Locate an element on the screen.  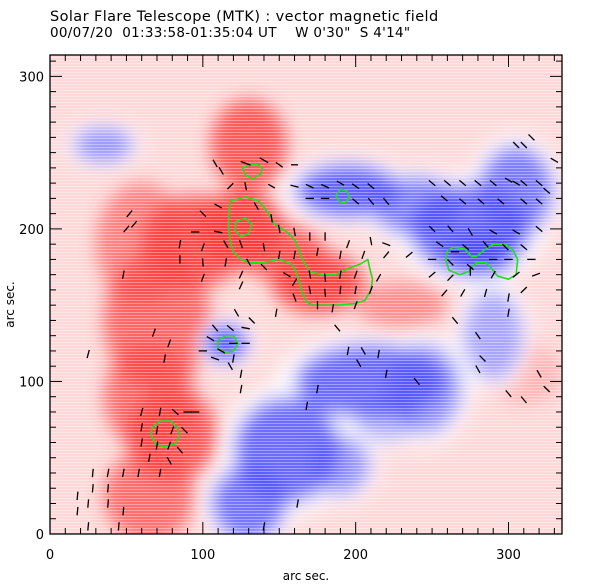
x-tick-label: 200 is located at coordinates (355, 555).